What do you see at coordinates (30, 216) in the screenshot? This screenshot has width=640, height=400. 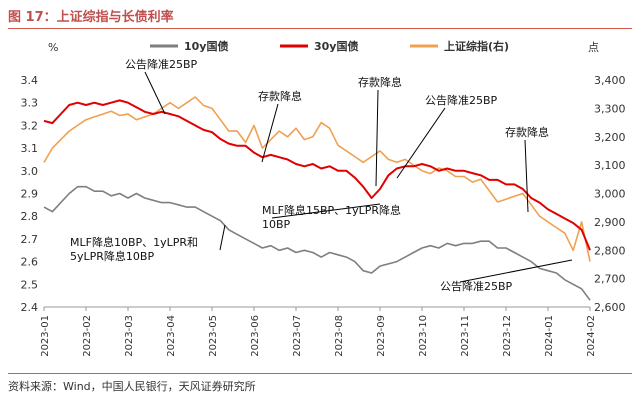 I see `y-left-tick-label: 2.8` at bounding box center [30, 216].